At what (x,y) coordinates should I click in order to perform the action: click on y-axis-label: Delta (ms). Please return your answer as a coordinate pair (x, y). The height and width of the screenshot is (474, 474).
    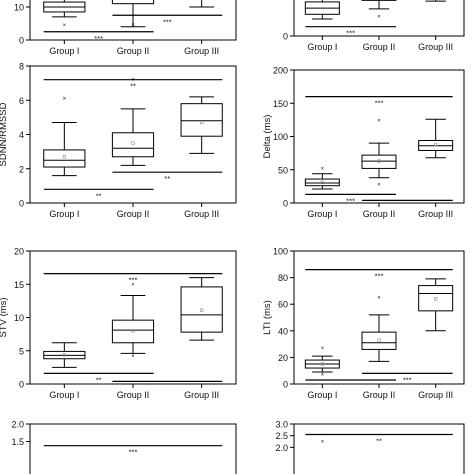
    Looking at the image, I should click on (267, 137).